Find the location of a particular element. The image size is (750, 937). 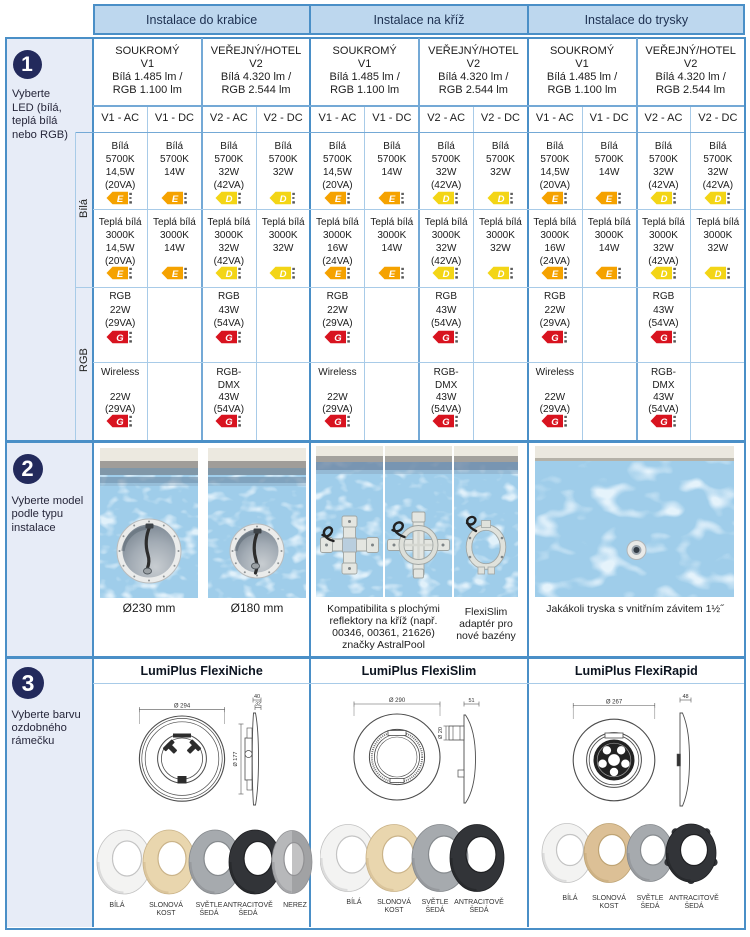

svg-text: Ø 177 is located at coordinates (236, 759).